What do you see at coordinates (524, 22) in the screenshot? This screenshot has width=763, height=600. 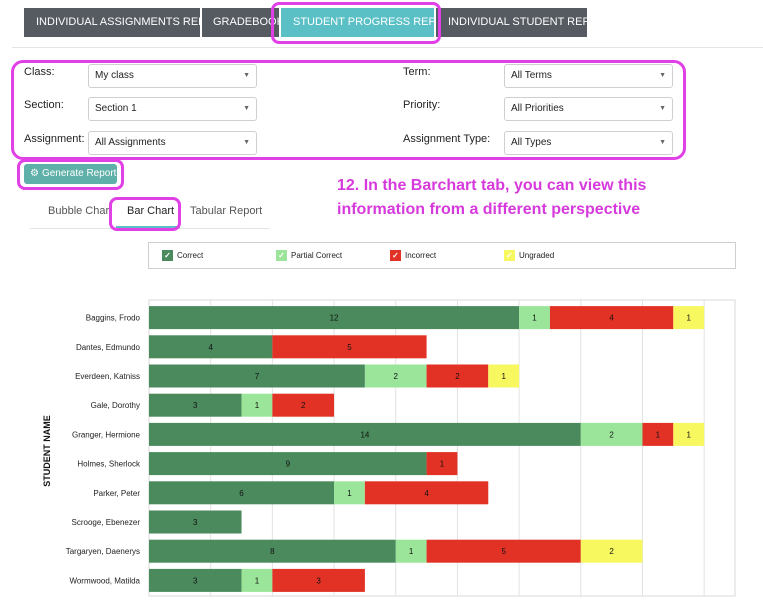 I see `tab-individual-student-report: INDIVIDUAL STUDENT REPORT` at bounding box center [524, 22].